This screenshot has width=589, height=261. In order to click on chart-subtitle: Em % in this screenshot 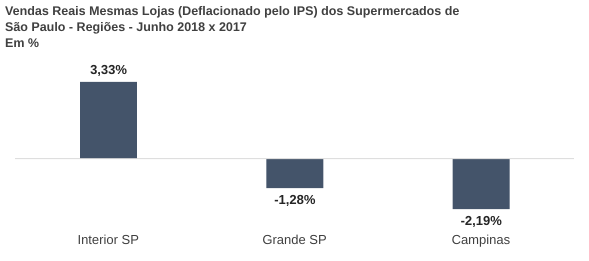, I will do `click(22, 43)`.